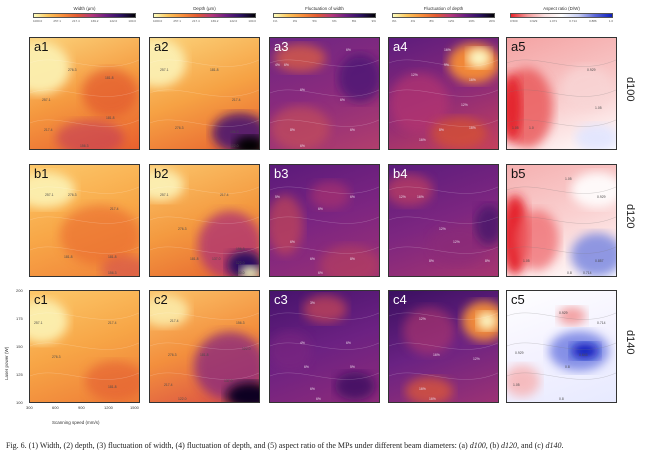 The height and width of the screenshot is (471, 647). I want to click on caption-d100: d100, so click(477, 445).